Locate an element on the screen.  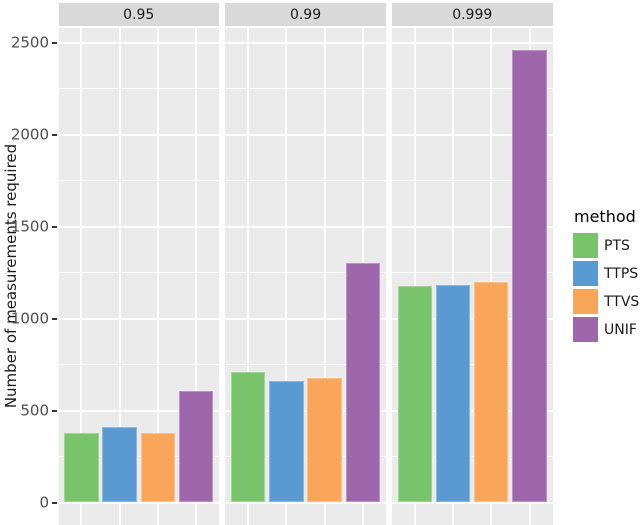
legend-entry-TTVS: TTVS is located at coordinates (606, 301).